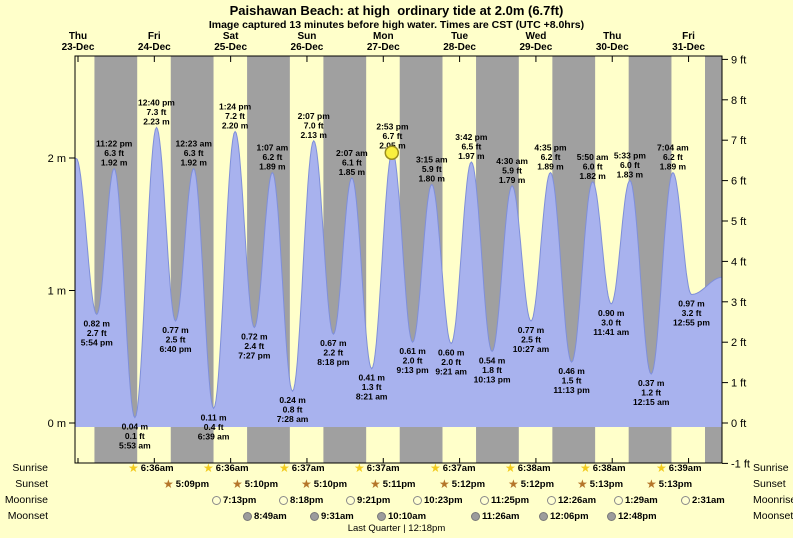 The height and width of the screenshot is (538, 793). I want to click on sunrise-entry: ★ 6:39am, so click(679, 468).